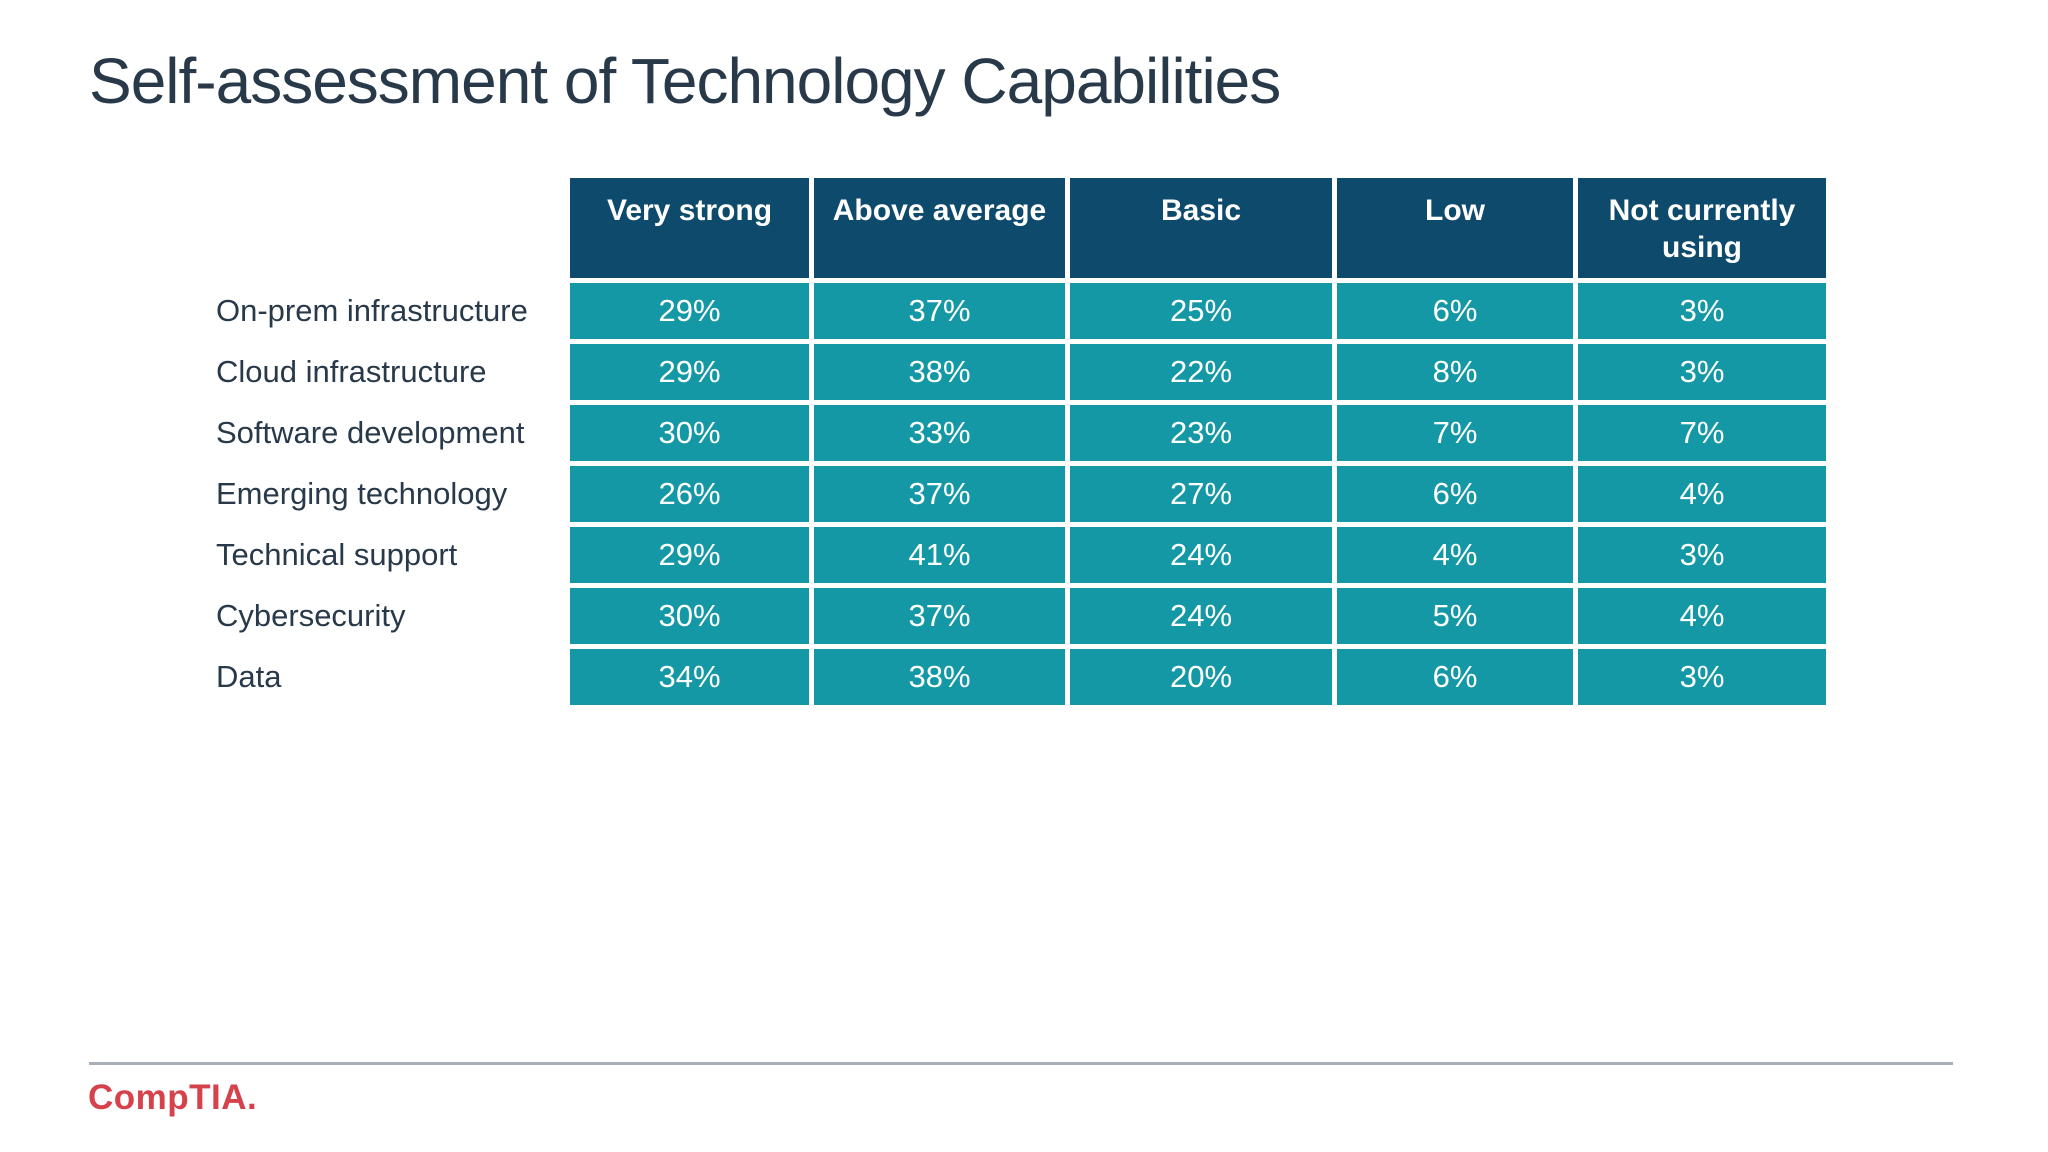 The width and height of the screenshot is (2048, 1152). I want to click on table-cell: 5%, so click(1455, 616).